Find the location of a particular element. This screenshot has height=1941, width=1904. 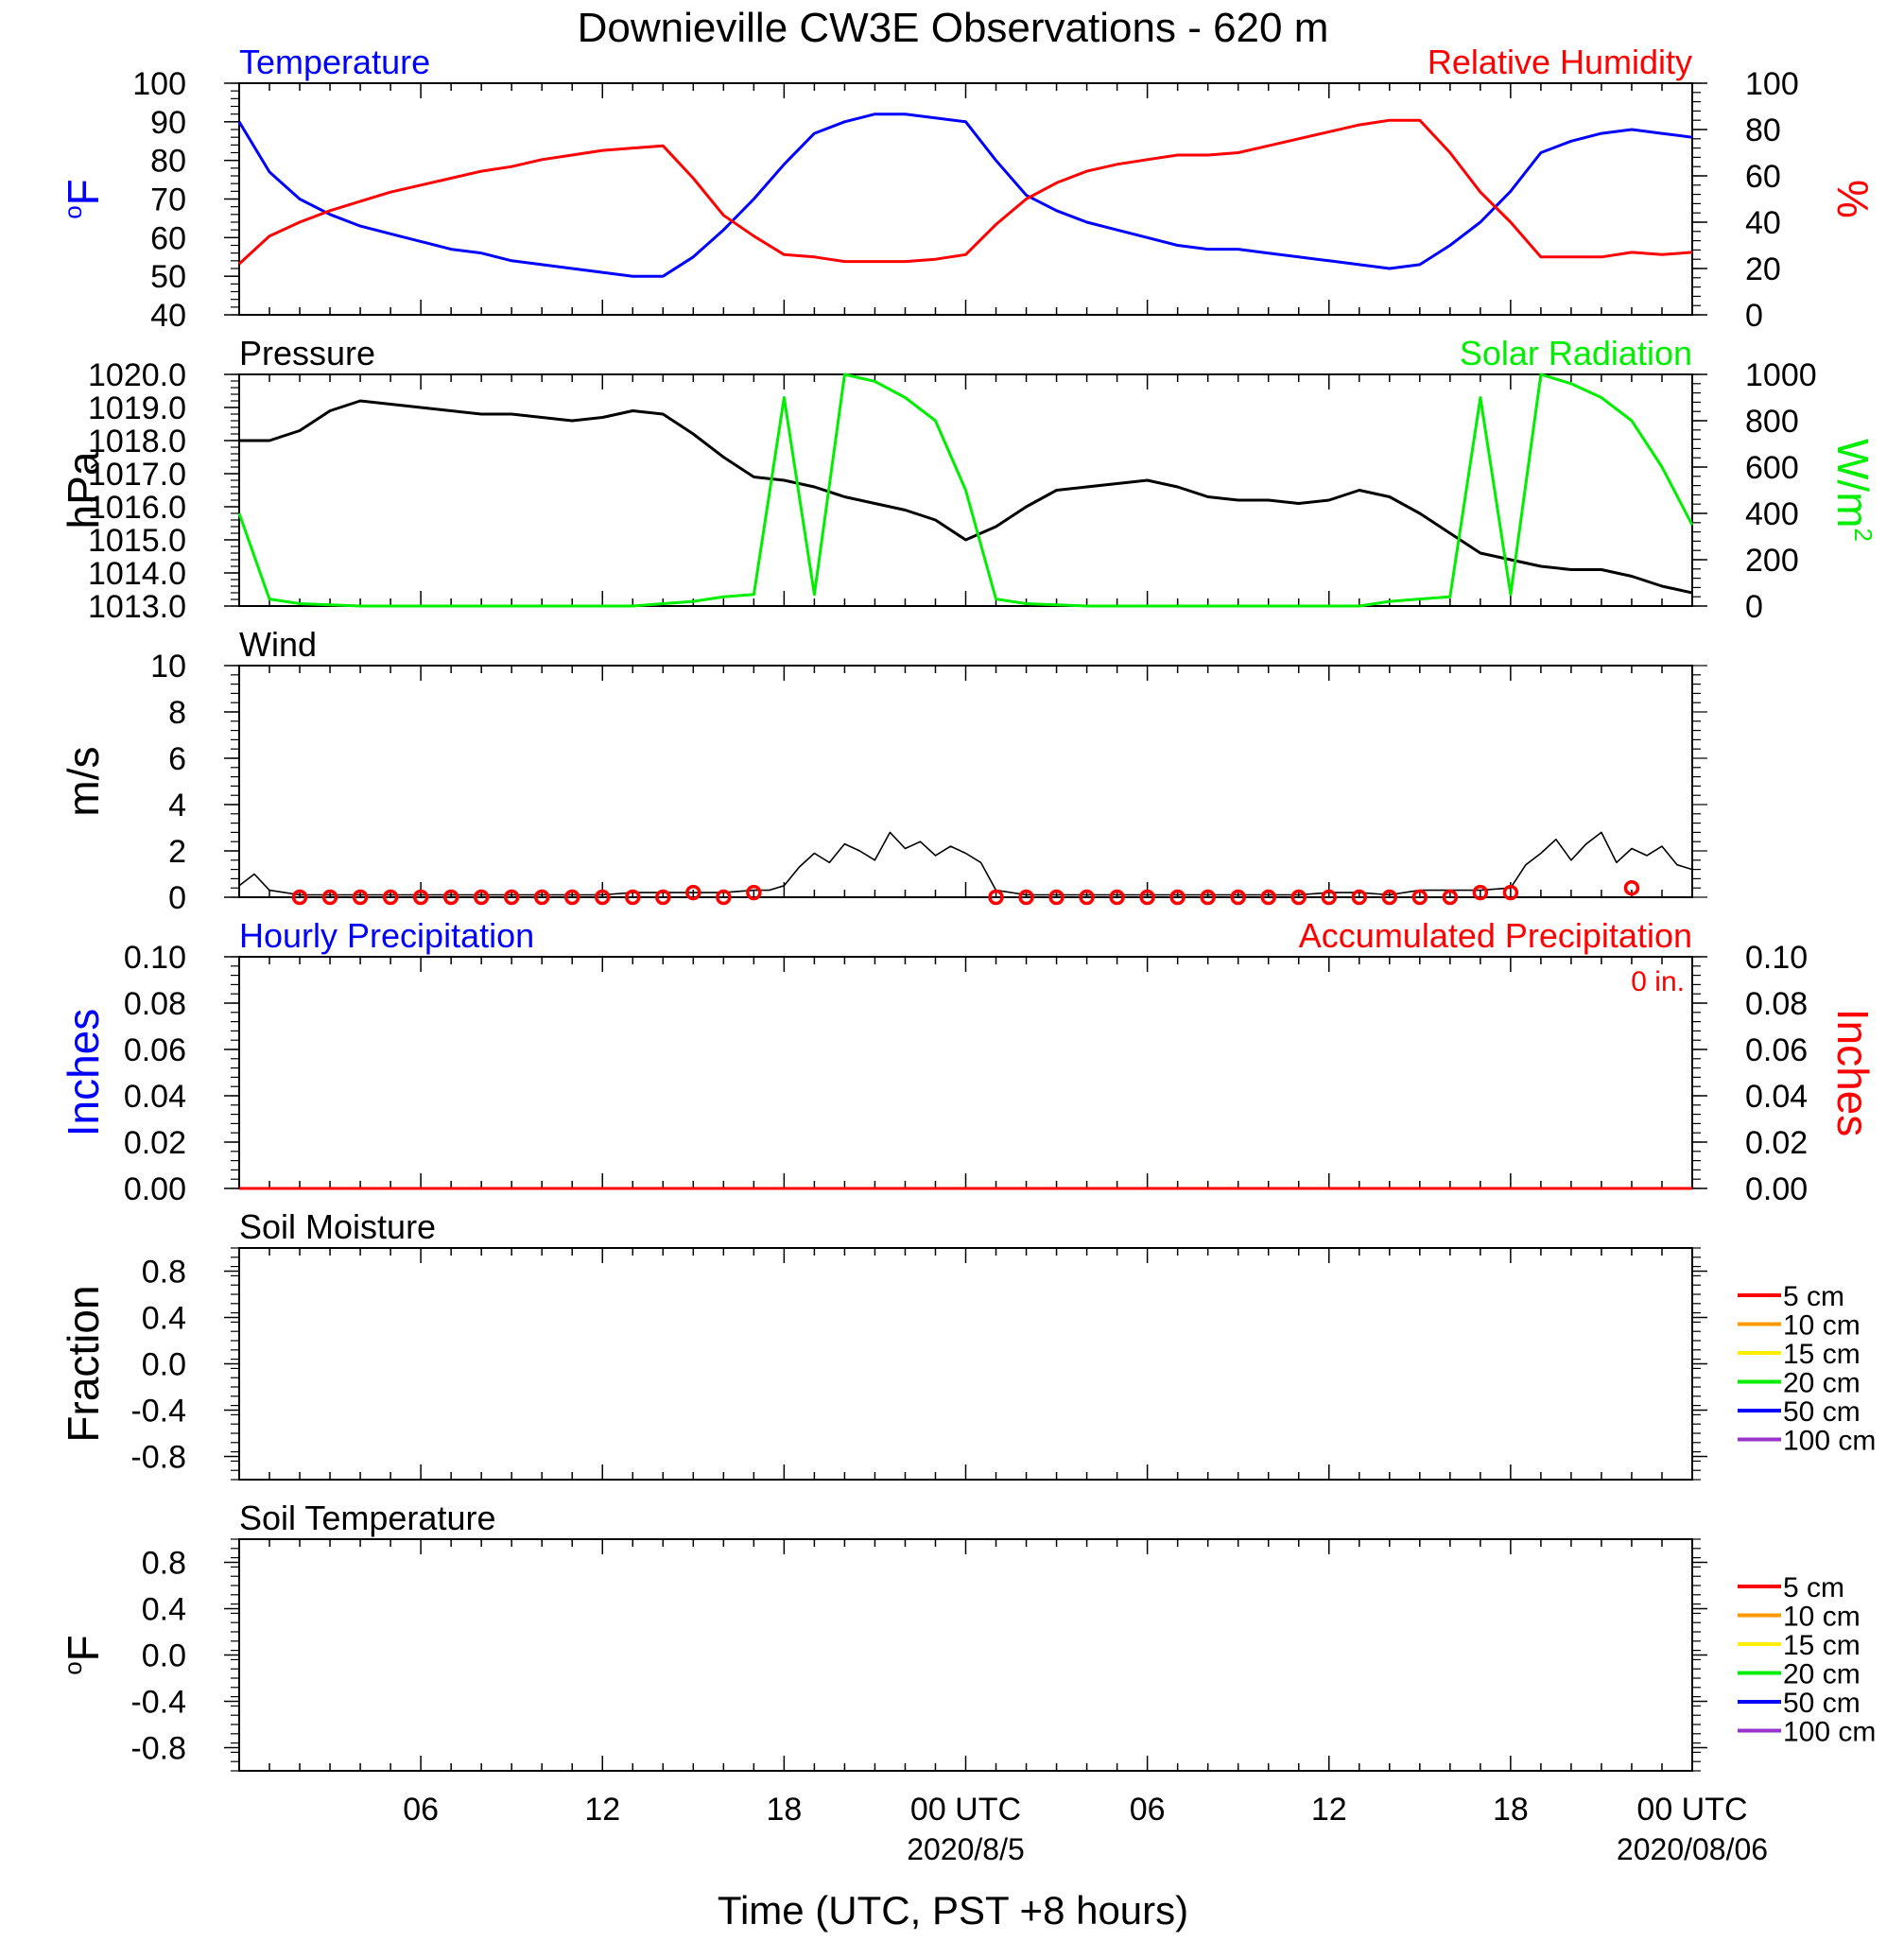

pressure-solar-right-axis-tick-label: 1000 is located at coordinates (1781, 375).